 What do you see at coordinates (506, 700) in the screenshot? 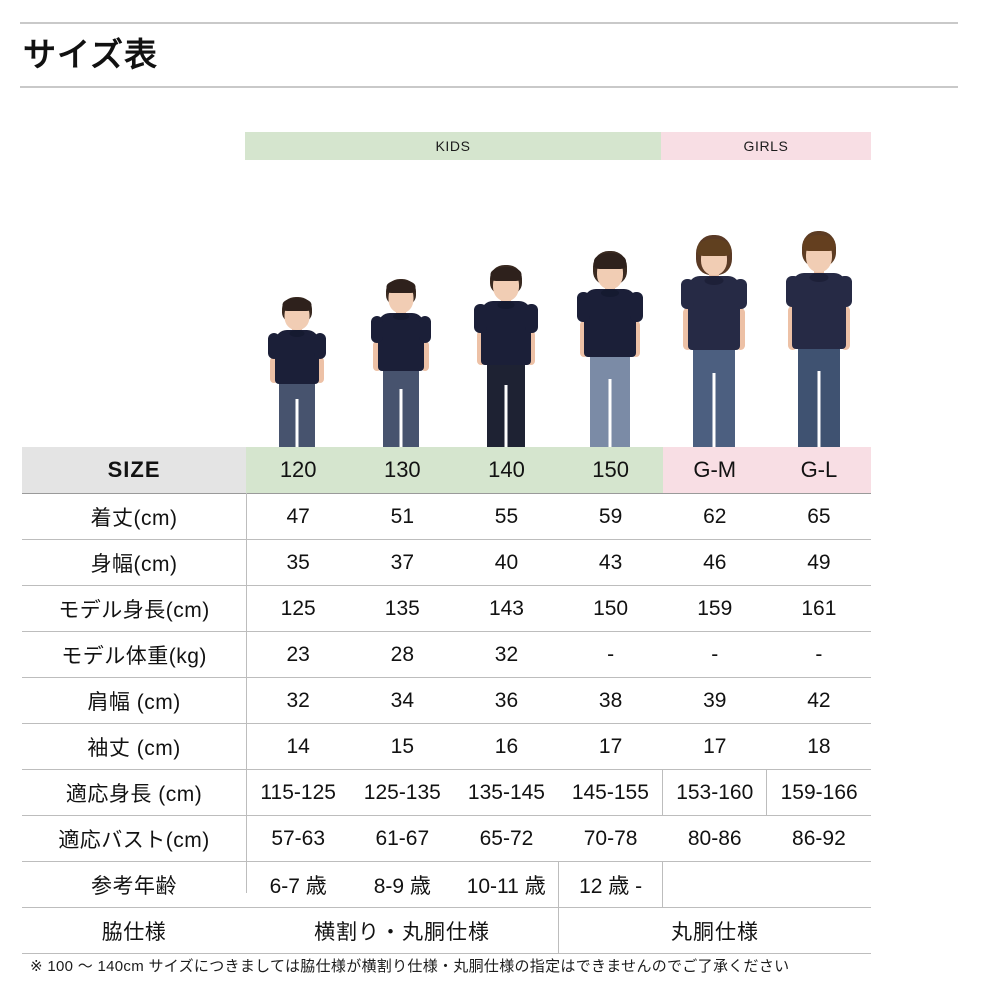
I see `cell-shoulder-width-140: 36` at bounding box center [506, 700].